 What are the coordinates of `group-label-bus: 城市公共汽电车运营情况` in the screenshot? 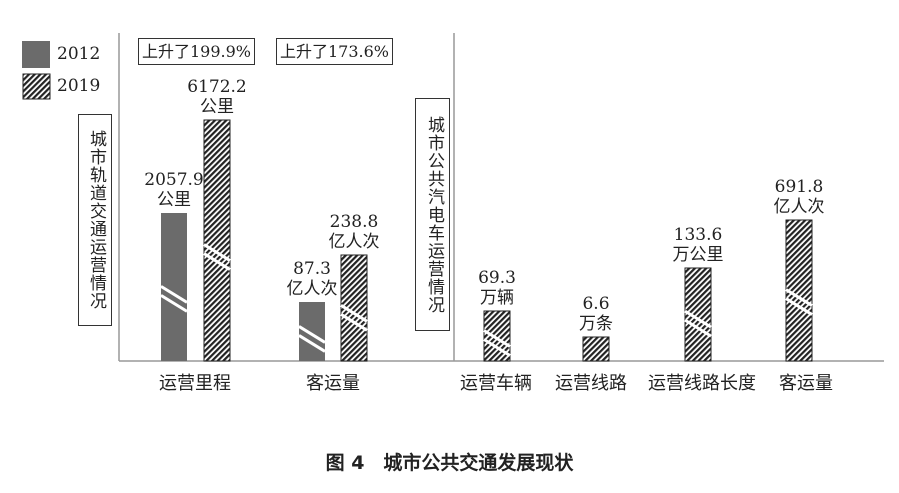 It's located at (432, 214).